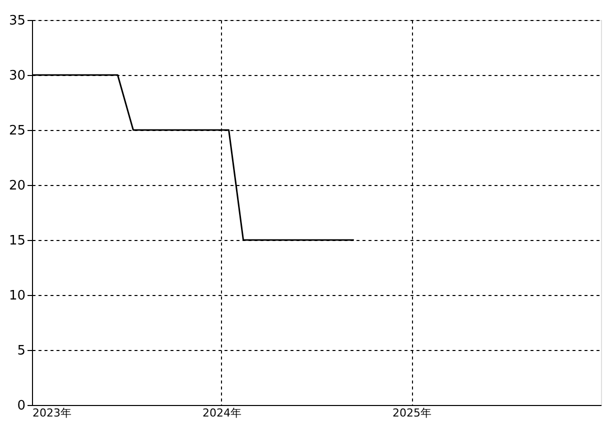 This screenshot has width=615, height=424. I want to click on y-tick-label: 25, so click(17, 131).